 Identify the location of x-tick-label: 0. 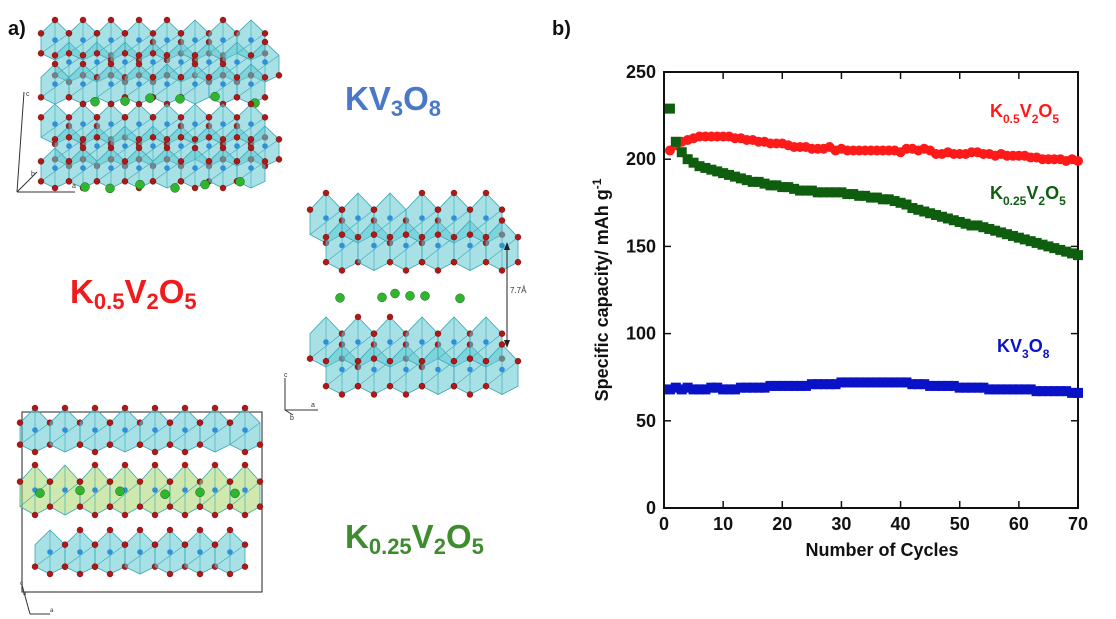
(664, 524).